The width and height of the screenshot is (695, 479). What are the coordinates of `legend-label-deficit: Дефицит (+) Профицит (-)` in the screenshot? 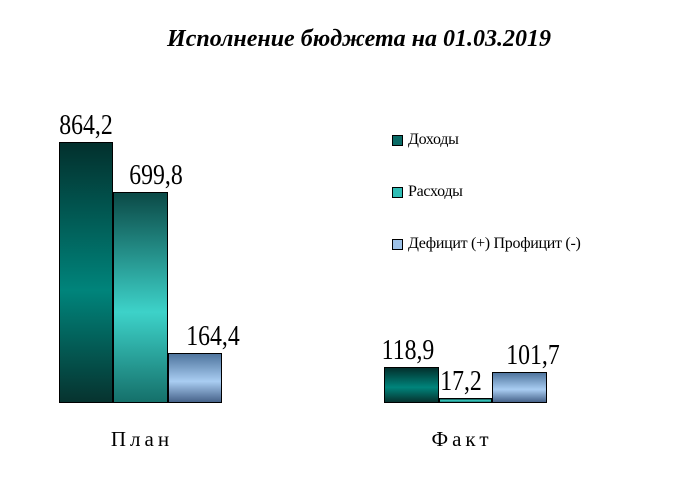 It's located at (494, 243).